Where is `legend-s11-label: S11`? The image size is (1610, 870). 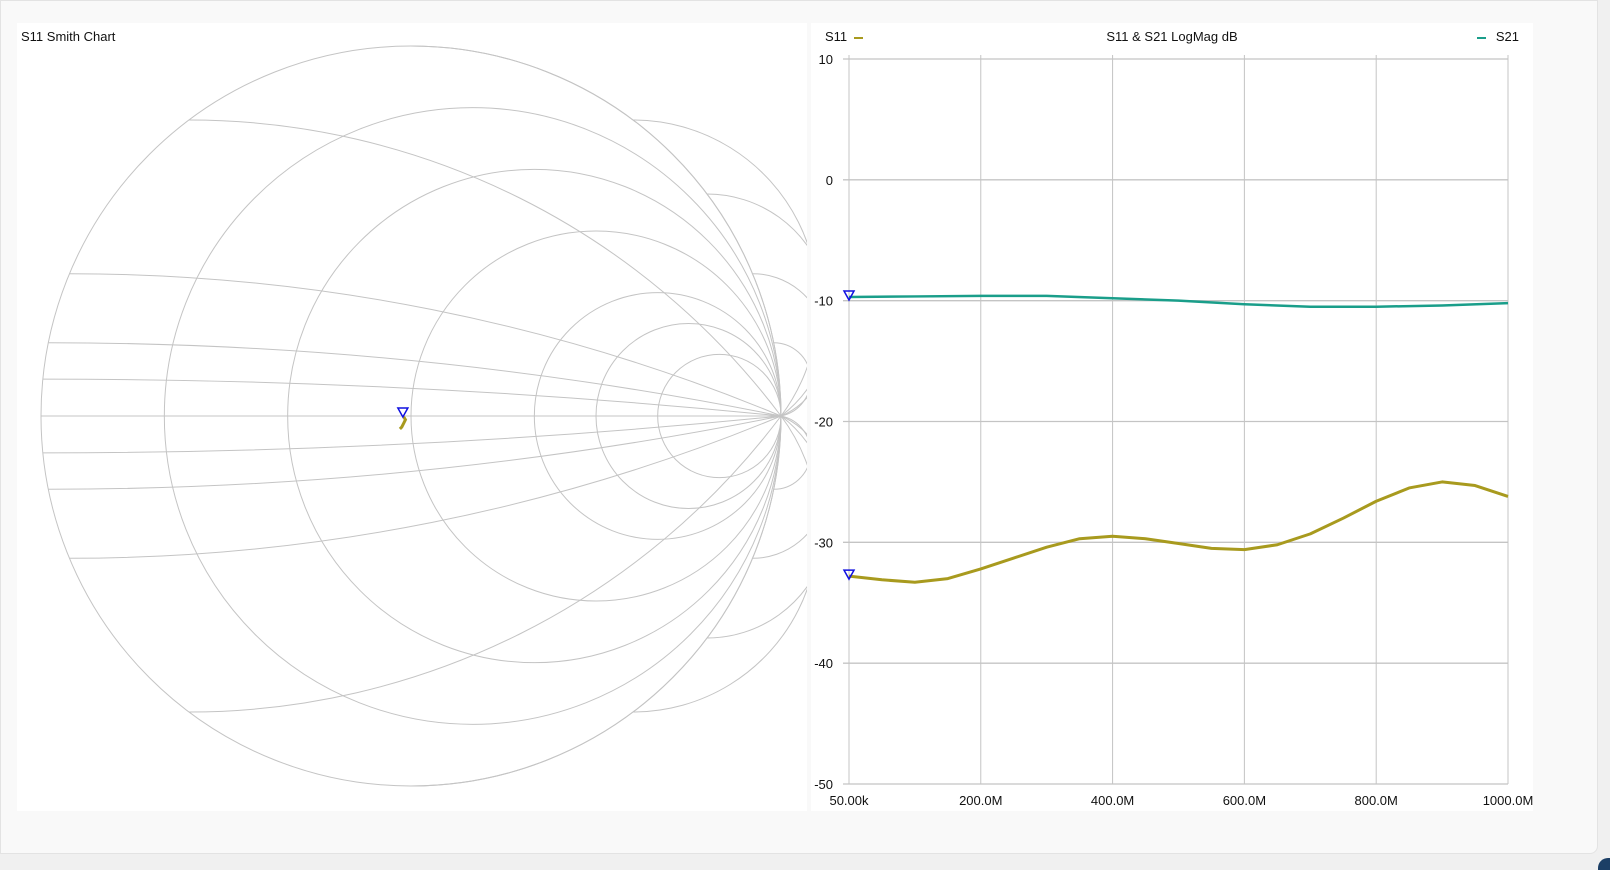
legend-s11-label: S11 is located at coordinates (836, 36).